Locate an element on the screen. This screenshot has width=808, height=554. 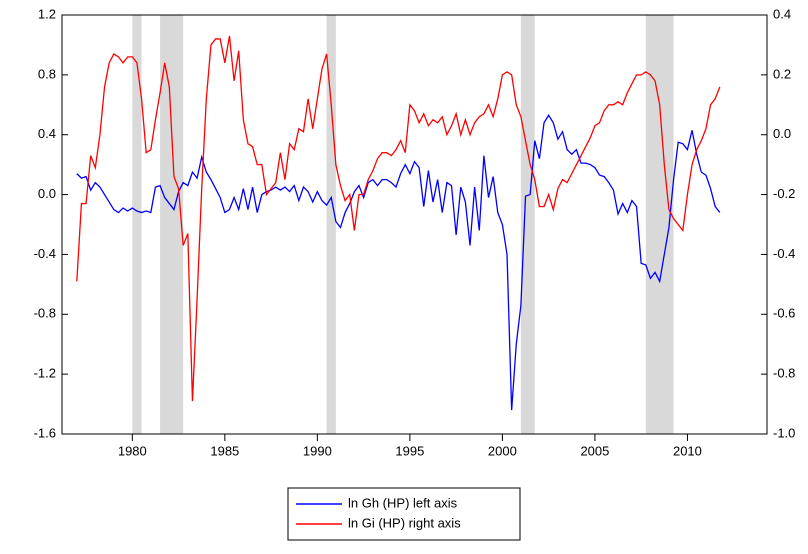
legend-box is located at coordinates (404, 514).